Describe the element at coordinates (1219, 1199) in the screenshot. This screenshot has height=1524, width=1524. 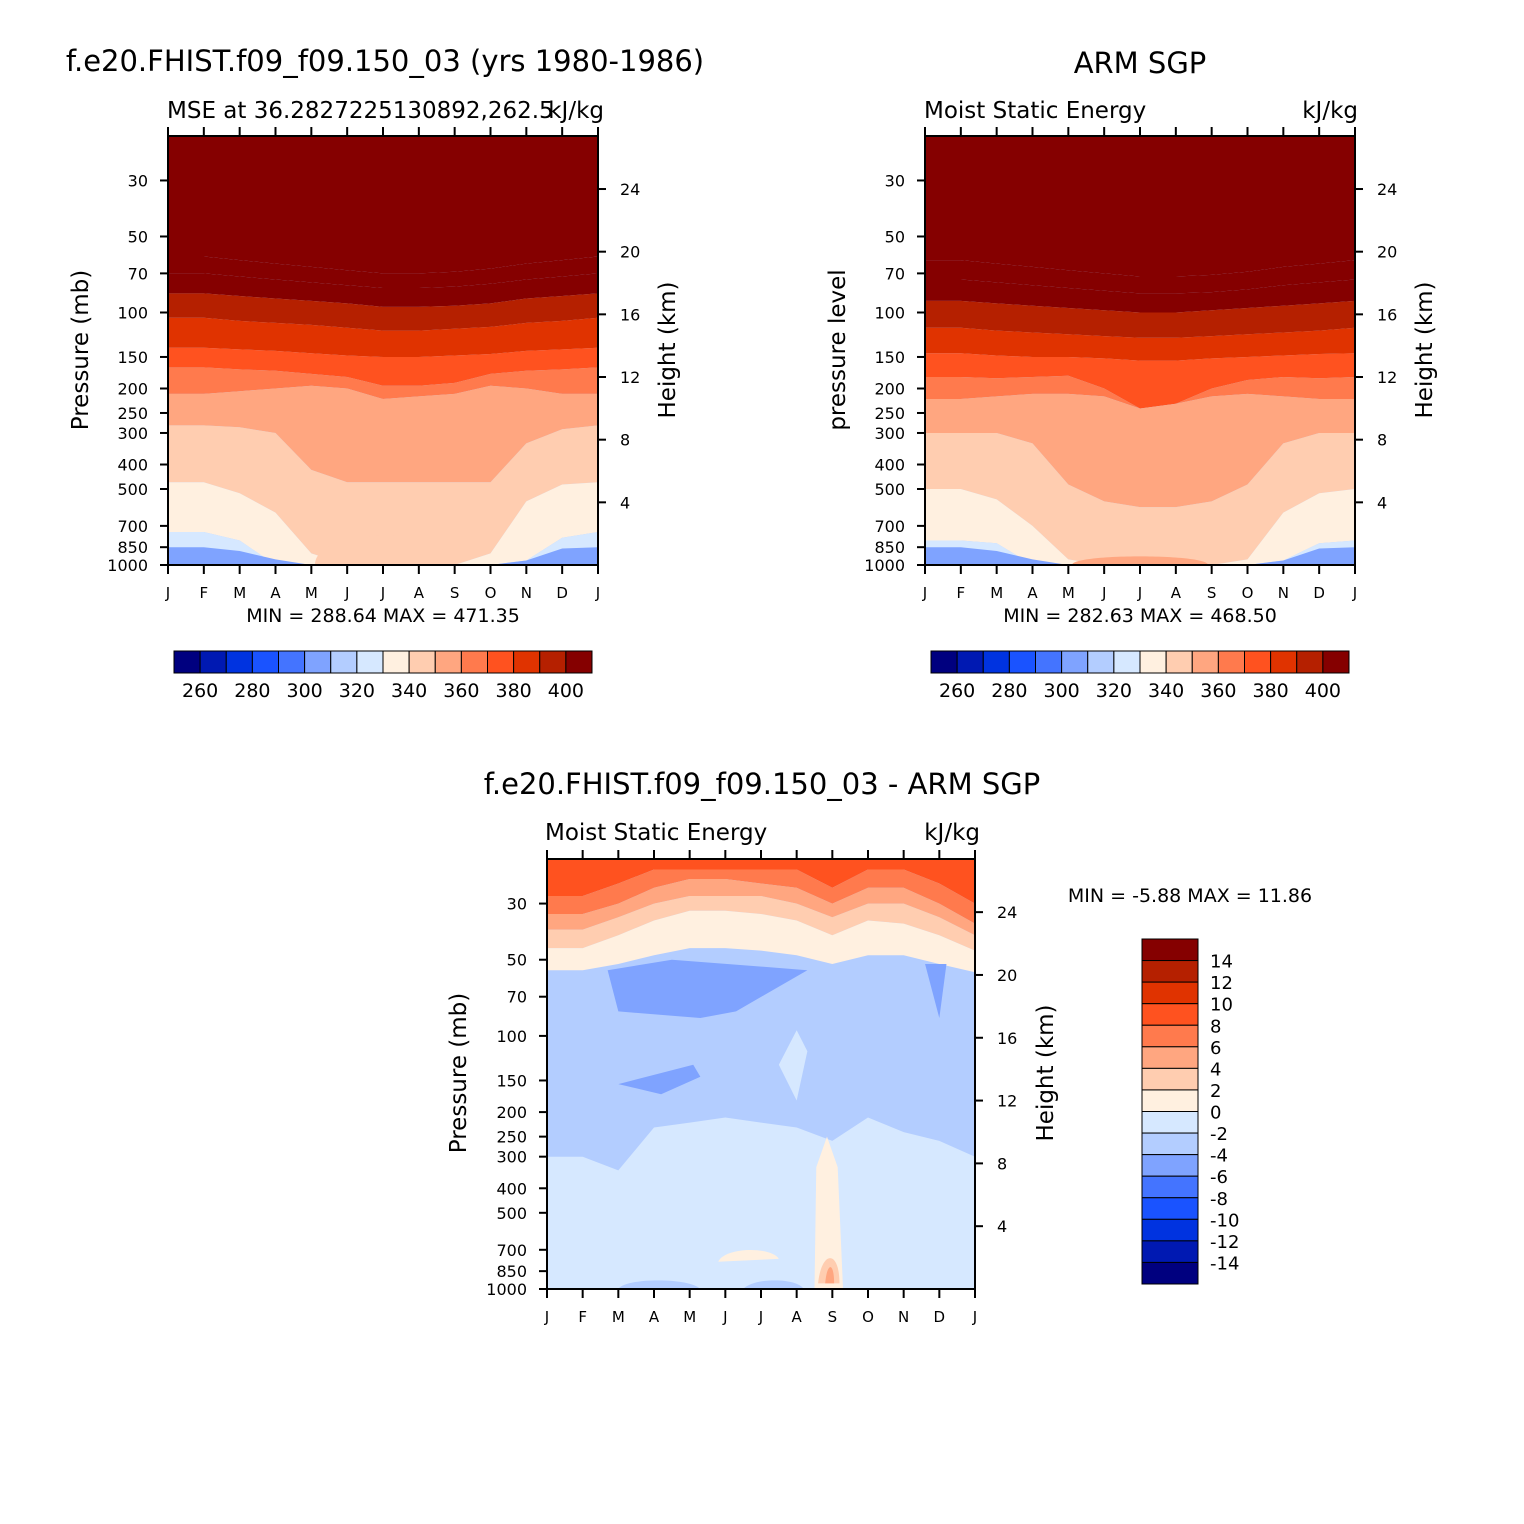
I see `colorbar-label: -8` at that location.